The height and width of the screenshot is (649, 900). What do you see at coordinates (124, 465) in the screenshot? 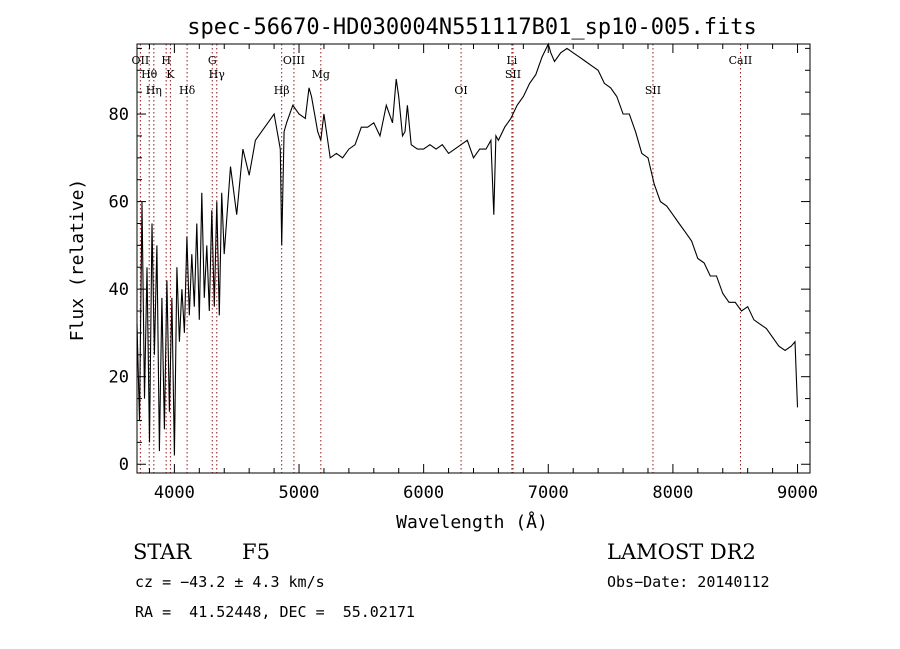
I see `y-tick-label: 0` at bounding box center [124, 465].